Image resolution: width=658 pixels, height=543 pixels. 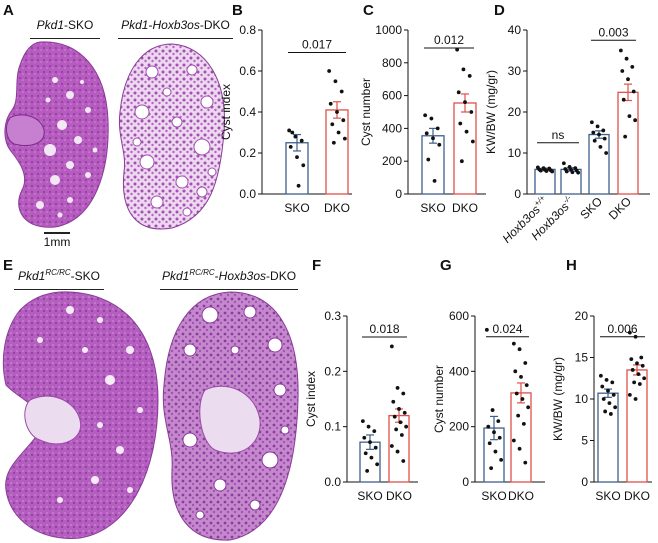 What do you see at coordinates (332, 316) in the screenshot?
I see `y-tick-label: 0.3` at bounding box center [332, 316].